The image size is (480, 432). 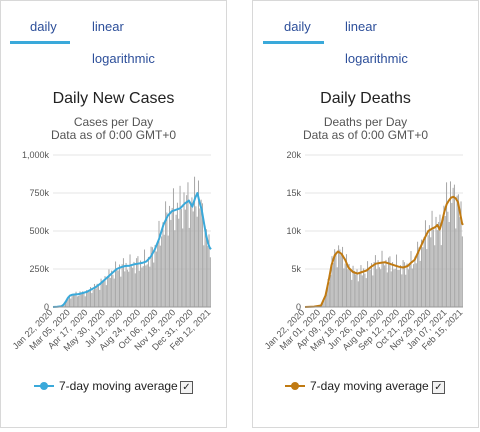 I want to click on y-tick-label: 10k, so click(x=293, y=231).